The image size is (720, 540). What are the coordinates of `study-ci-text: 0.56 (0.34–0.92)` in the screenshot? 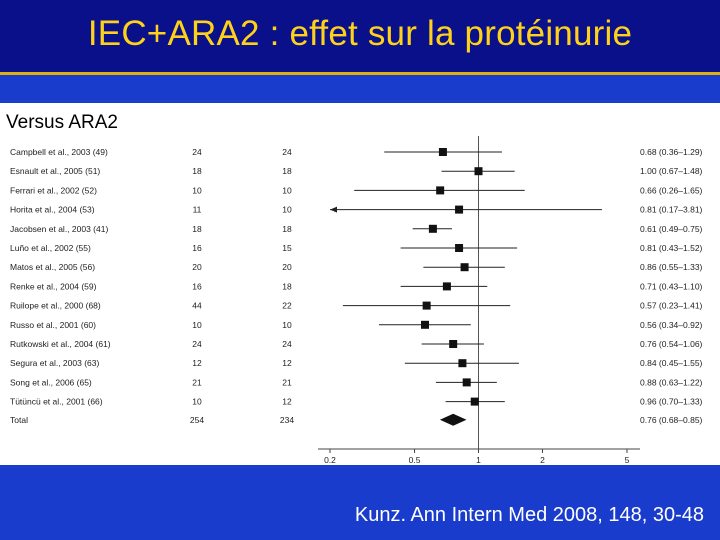 It's located at (671, 325).